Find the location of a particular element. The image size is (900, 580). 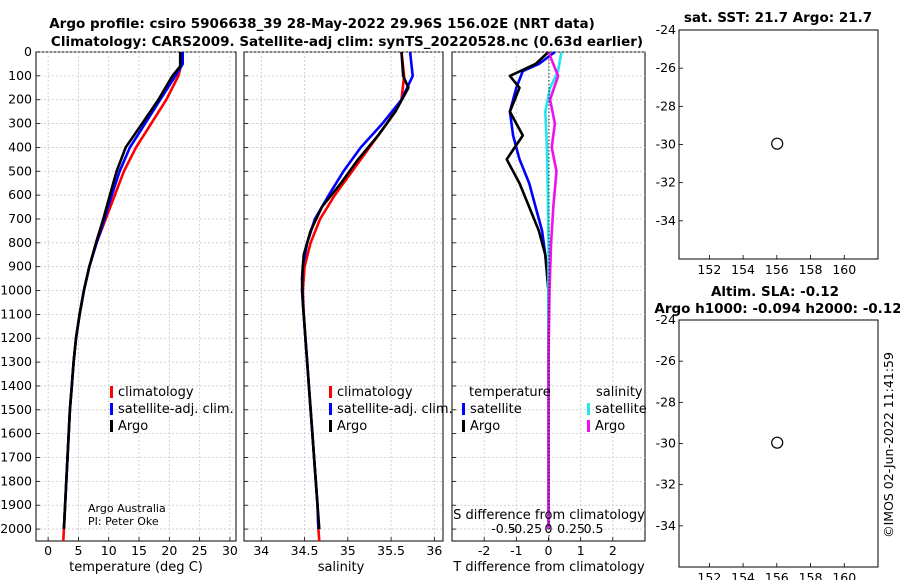

y-tick-label: 1700 is located at coordinates (16, 457).